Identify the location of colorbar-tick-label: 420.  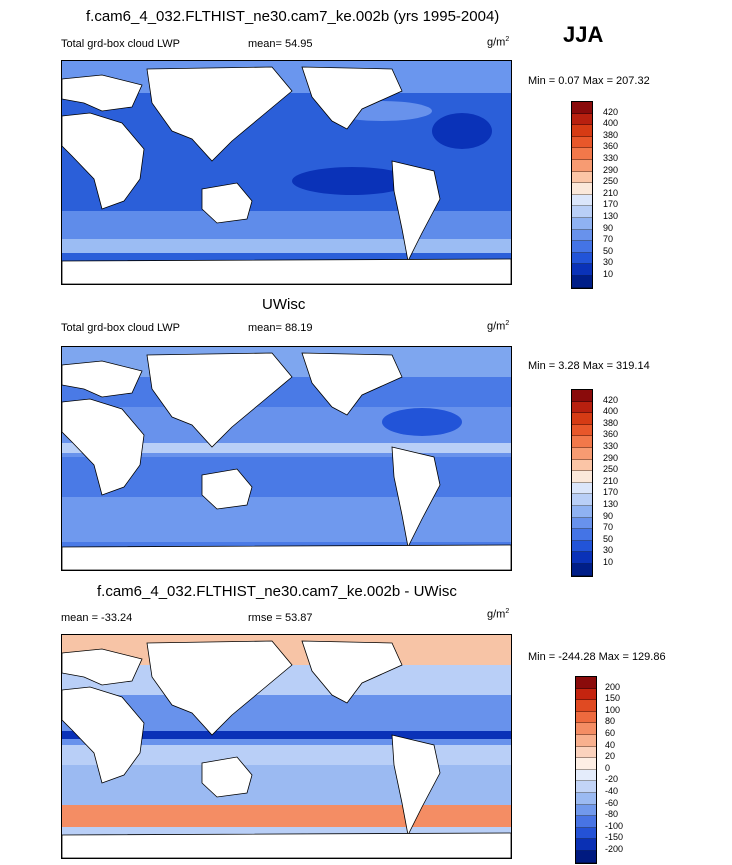
(611, 399).